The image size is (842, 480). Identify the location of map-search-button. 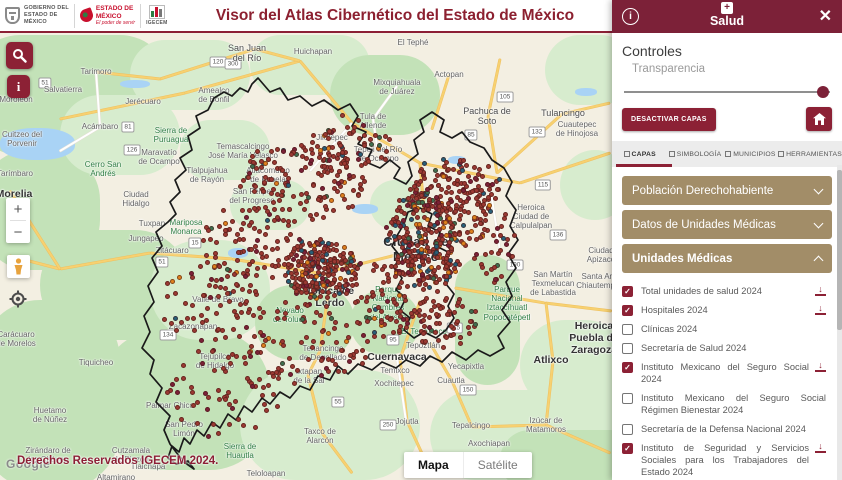
(19, 55).